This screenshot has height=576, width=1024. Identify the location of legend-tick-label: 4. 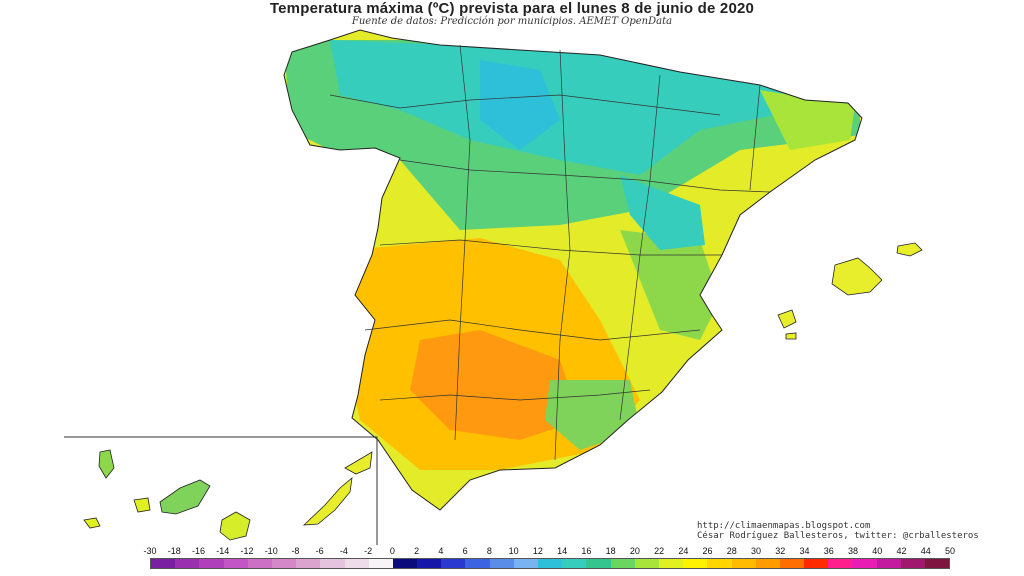
(441, 551).